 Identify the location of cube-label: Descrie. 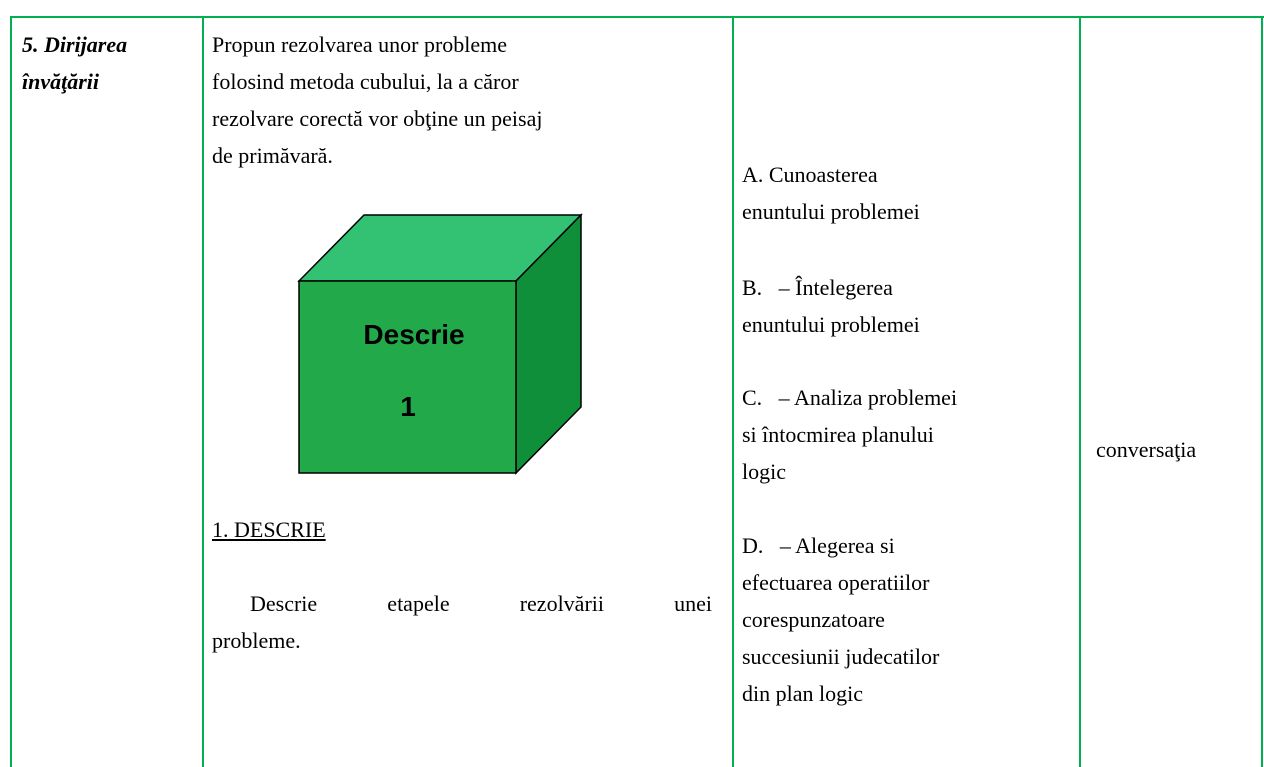
(413, 334).